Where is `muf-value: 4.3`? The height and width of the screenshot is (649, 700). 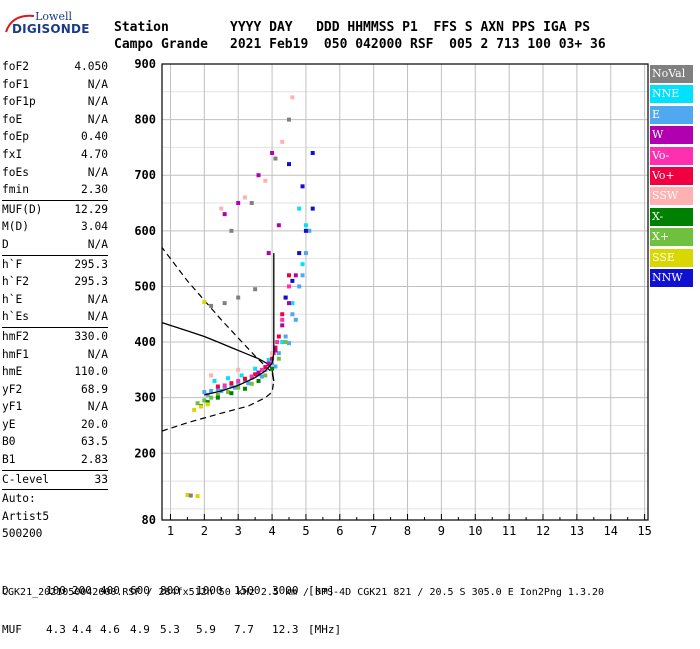
muf-value: 4.3 is located at coordinates (56, 629).